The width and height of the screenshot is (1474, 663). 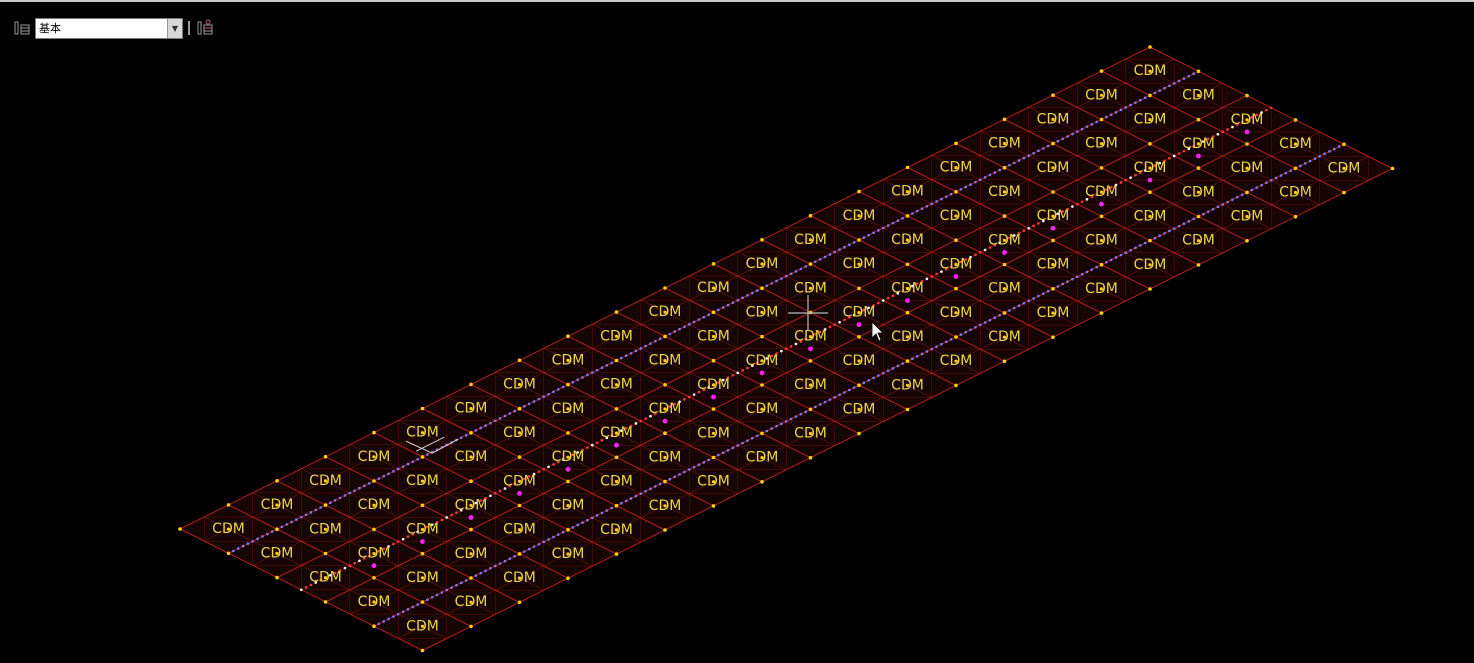 What do you see at coordinates (174, 28) in the screenshot?
I see `chevron-down-icon: ▼` at bounding box center [174, 28].